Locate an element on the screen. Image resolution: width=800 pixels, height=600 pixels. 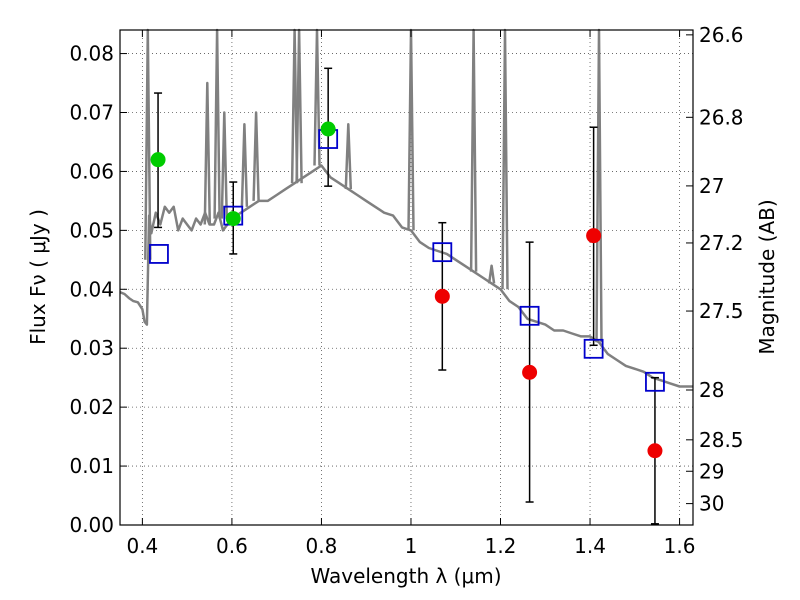
x-tick-label: 1.2 is located at coordinates (501, 546).